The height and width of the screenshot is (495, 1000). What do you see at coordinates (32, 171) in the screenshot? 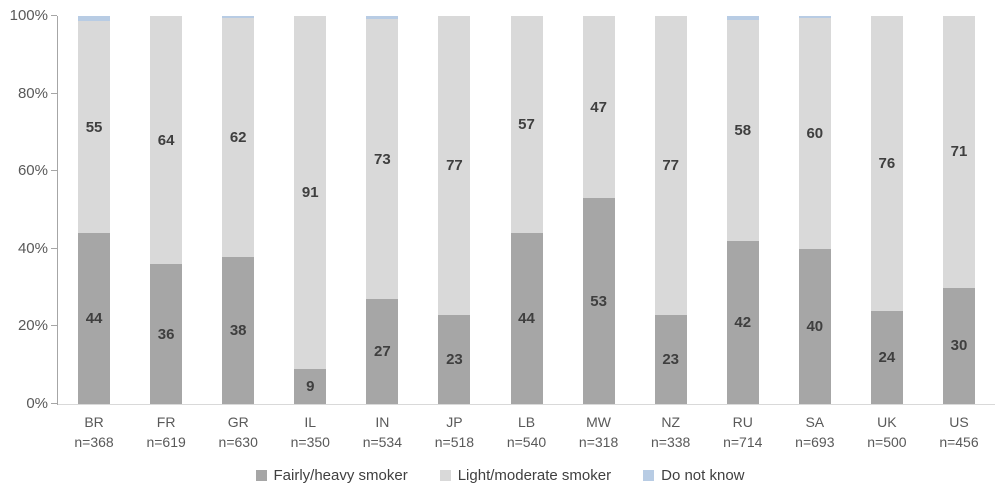
I see `y-axis-tick-label: 60%` at bounding box center [32, 171].